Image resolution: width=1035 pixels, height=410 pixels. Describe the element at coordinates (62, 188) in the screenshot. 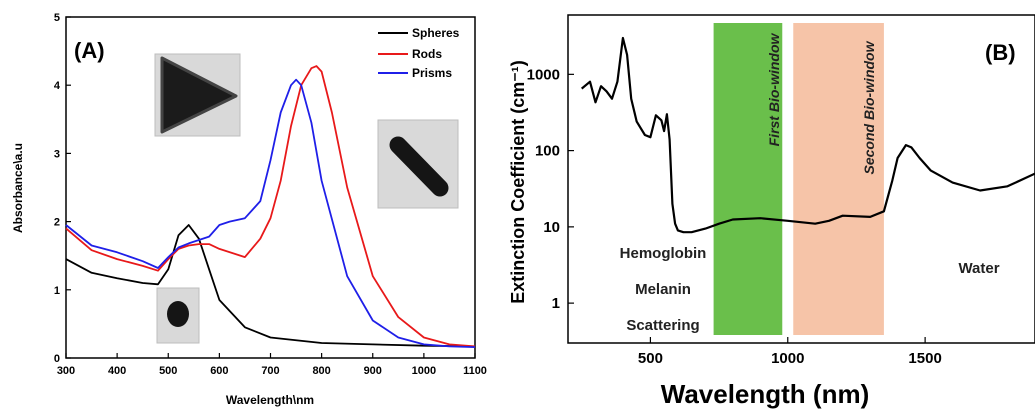

I see `panel-a-y-ticks: 0 1 2 3 4 5` at that location.